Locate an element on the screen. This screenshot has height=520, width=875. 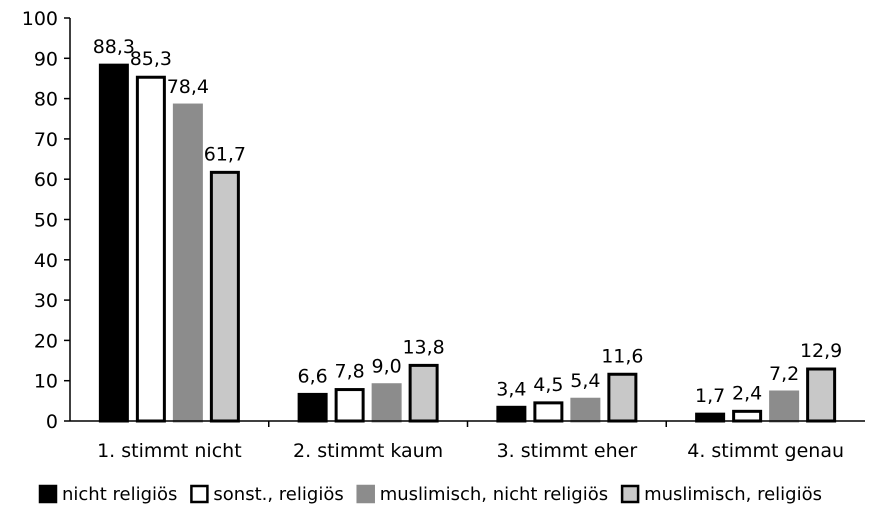
data-label: 78,4 is located at coordinates (188, 87).